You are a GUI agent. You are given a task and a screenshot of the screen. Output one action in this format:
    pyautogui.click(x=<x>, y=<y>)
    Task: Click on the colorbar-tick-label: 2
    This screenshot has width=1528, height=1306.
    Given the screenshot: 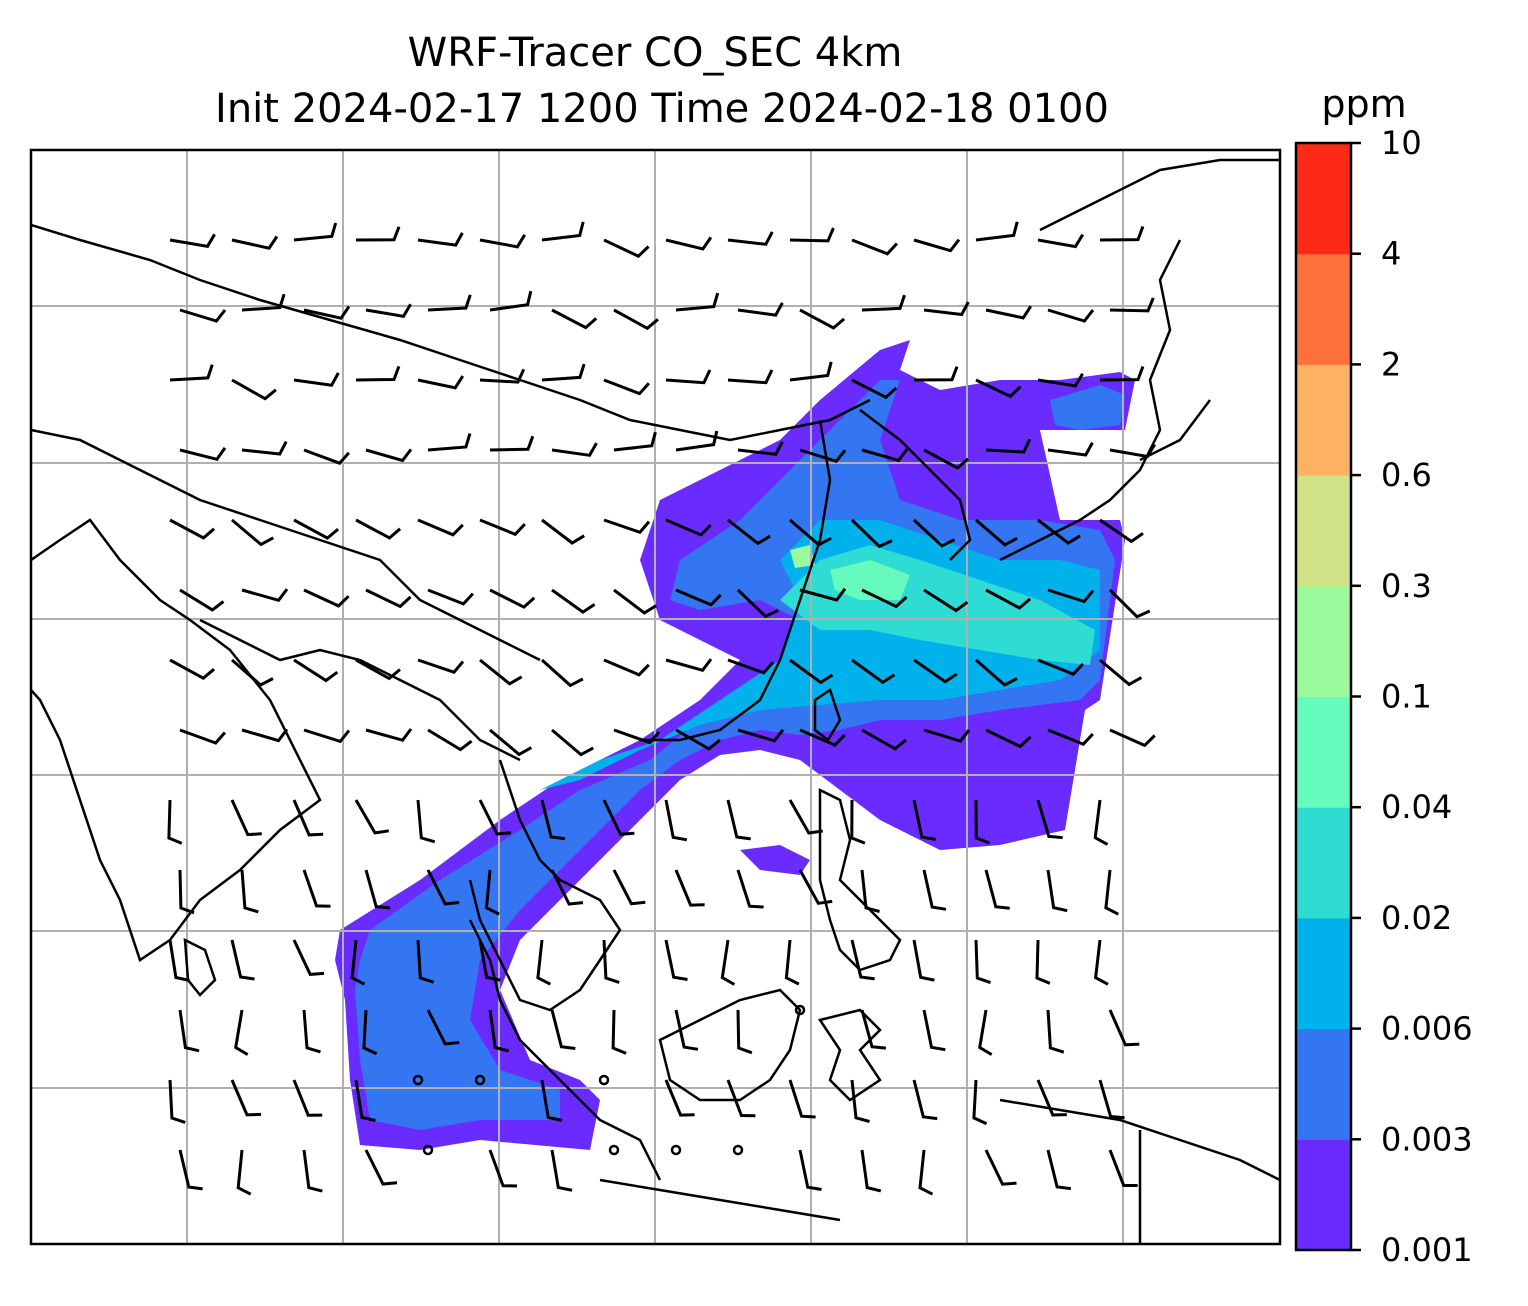 What is the action you would take?
    pyautogui.click(x=1391, y=364)
    